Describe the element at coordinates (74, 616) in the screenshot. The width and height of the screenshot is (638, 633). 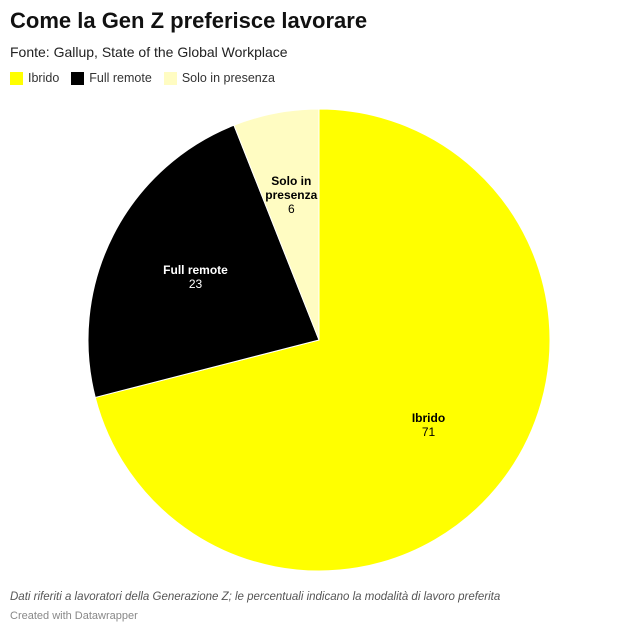
I see `credit-link: Created with Datawrapper` at that location.